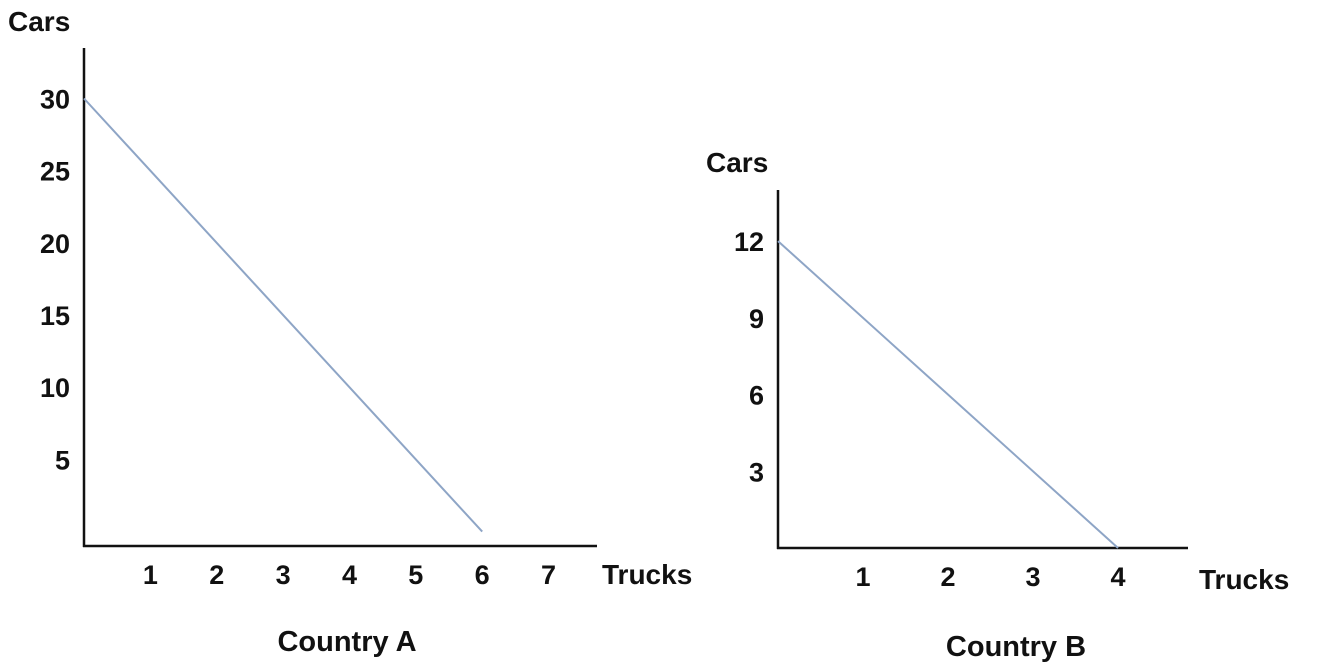  What do you see at coordinates (756, 319) in the screenshot?
I see `country-b-y-tick-label: 9` at bounding box center [756, 319].